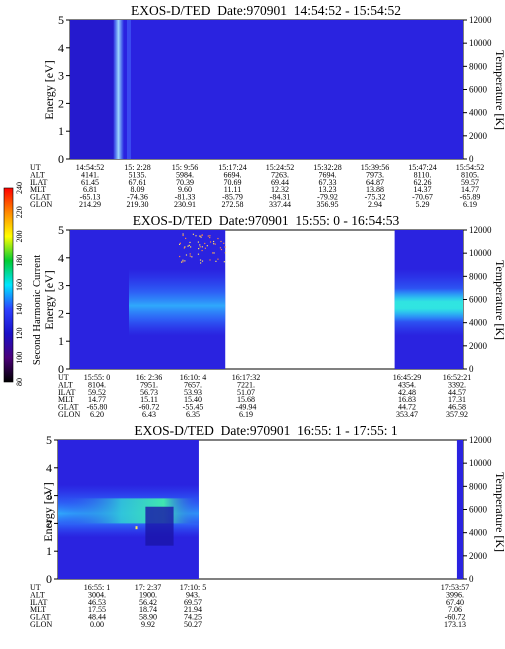 This screenshot has width=505, height=649. Describe the element at coordinates (129, 89) in the screenshot. I see `panel-1-secondary-stripe` at that location.